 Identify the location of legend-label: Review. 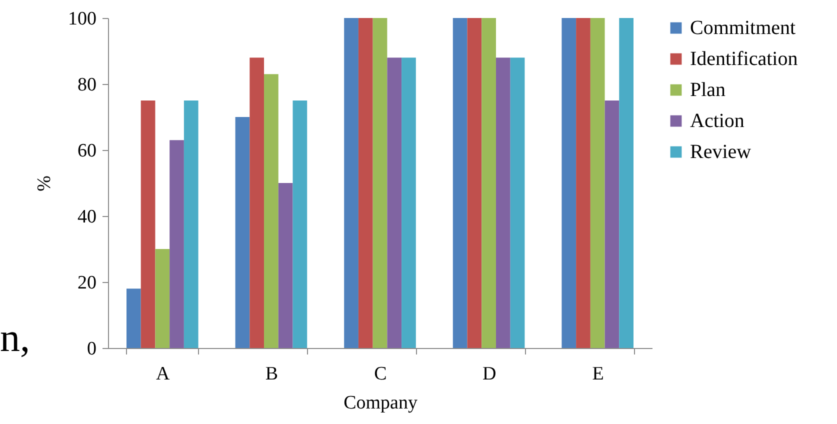
(721, 152).